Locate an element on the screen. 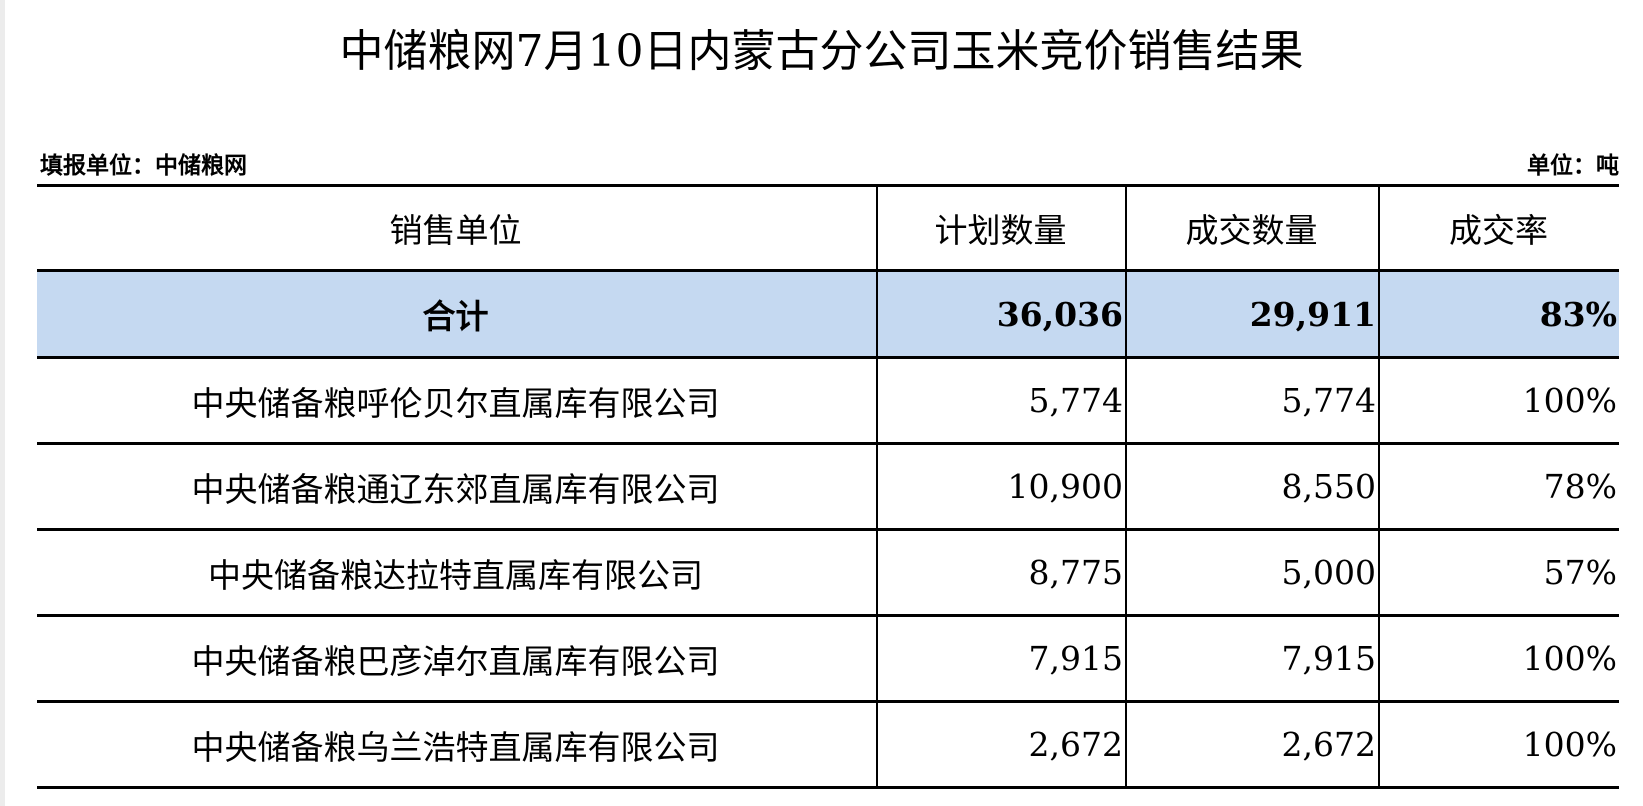 The image size is (1643, 806). header-rate: 成交率 is located at coordinates (1498, 228).